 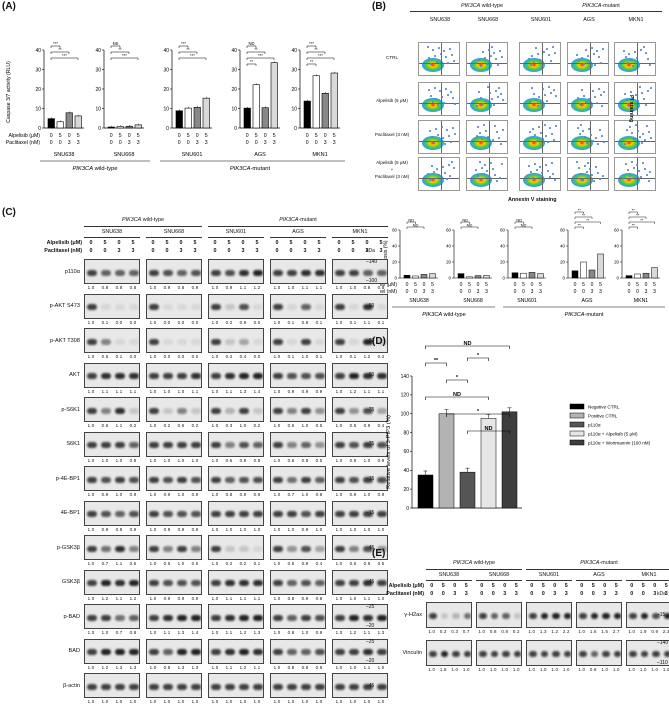 What do you see at coordinates (274, 136) in the screenshot?
I see `a-alp-3-3: 5` at bounding box center [274, 136].